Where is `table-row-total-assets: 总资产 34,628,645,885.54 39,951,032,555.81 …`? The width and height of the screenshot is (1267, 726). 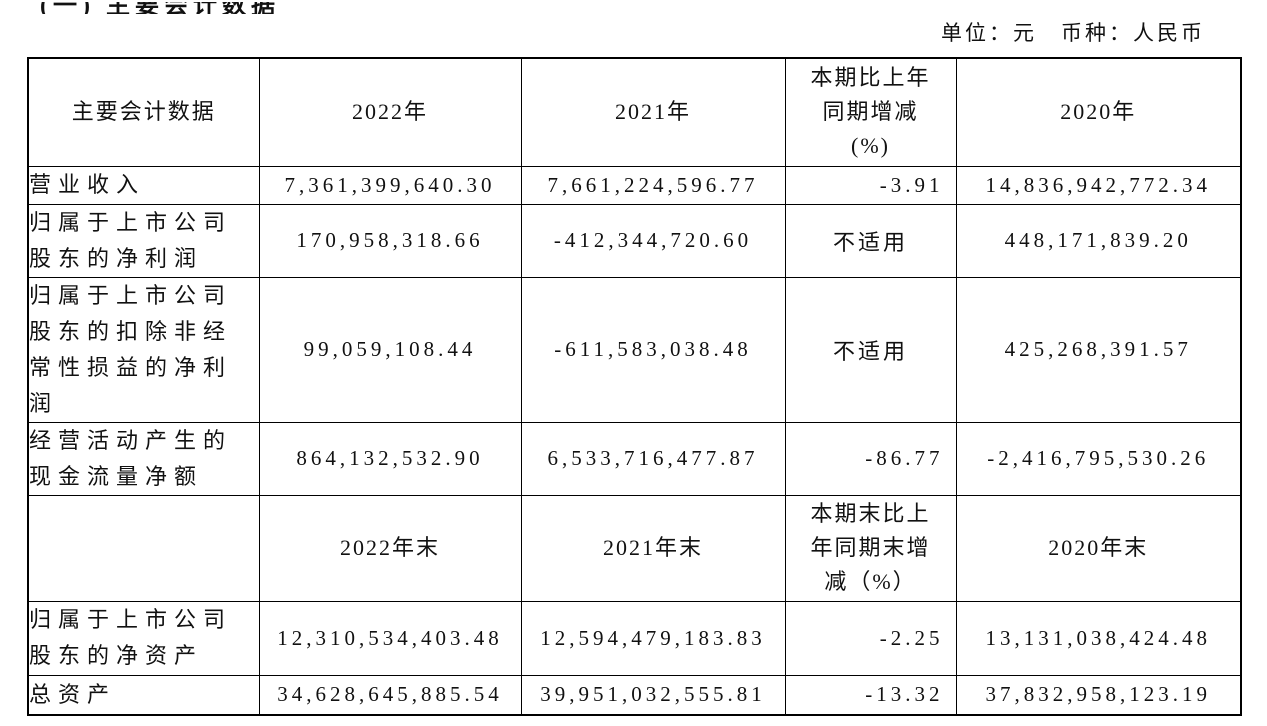
table-row-total-assets: 总资产 34,628,645,885.54 39,951,032,555.81 … is located at coordinates (634, 695).